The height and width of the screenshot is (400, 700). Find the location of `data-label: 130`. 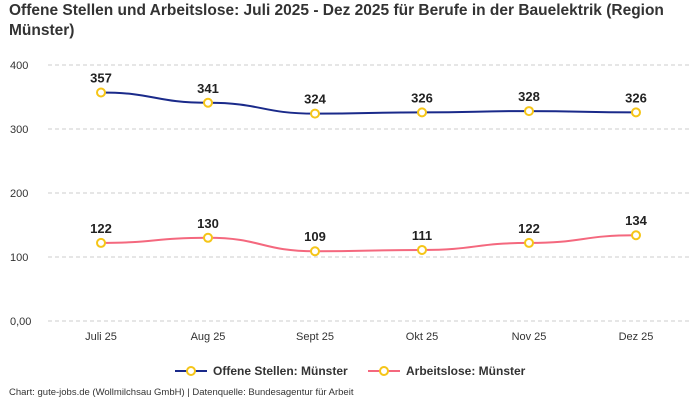

data-label: 130 is located at coordinates (208, 223).